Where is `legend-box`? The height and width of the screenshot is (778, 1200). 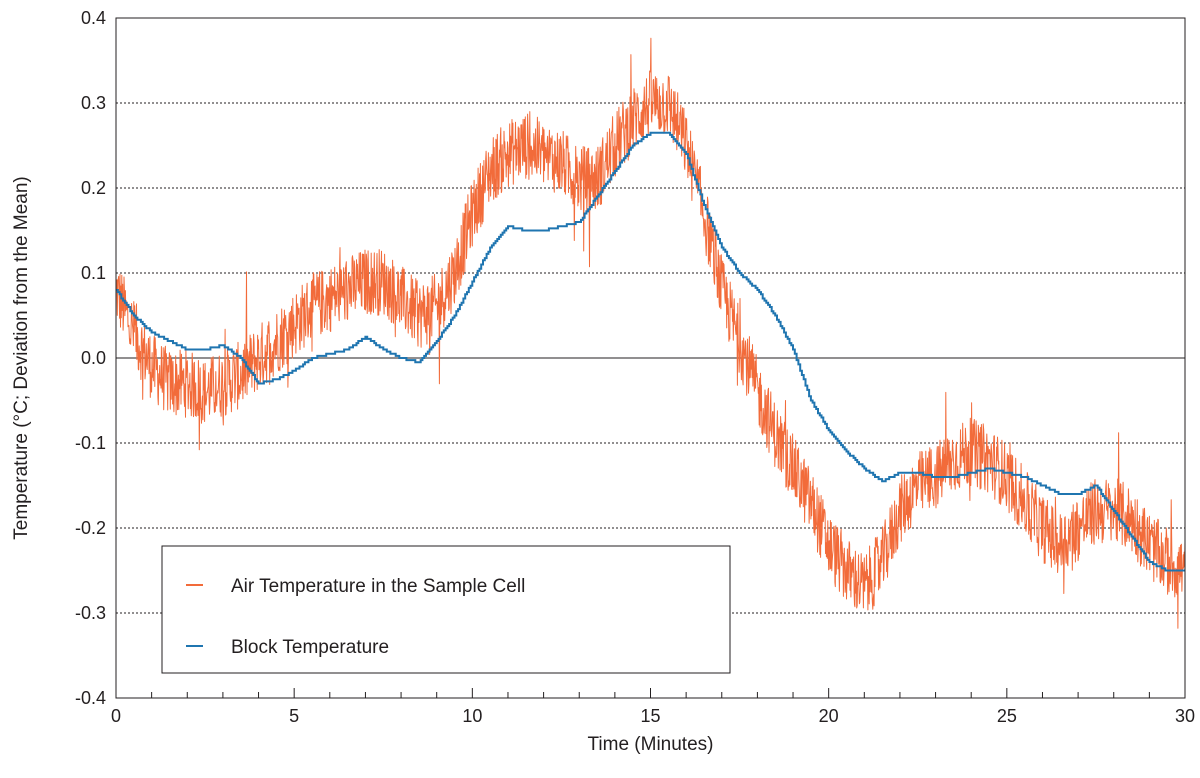 legend-box is located at coordinates (446, 609).